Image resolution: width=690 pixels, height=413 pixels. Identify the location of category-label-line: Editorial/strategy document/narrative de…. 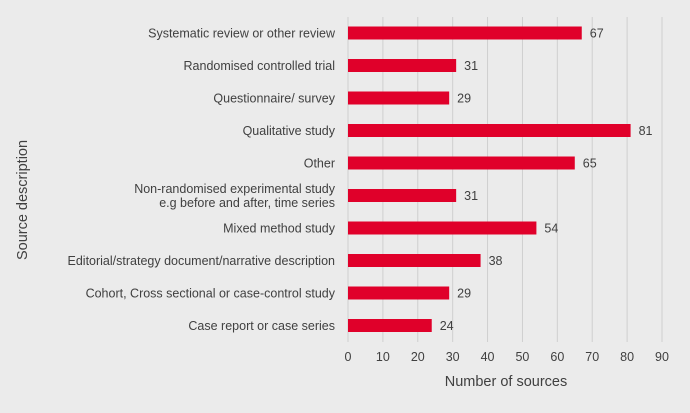
(202, 261).